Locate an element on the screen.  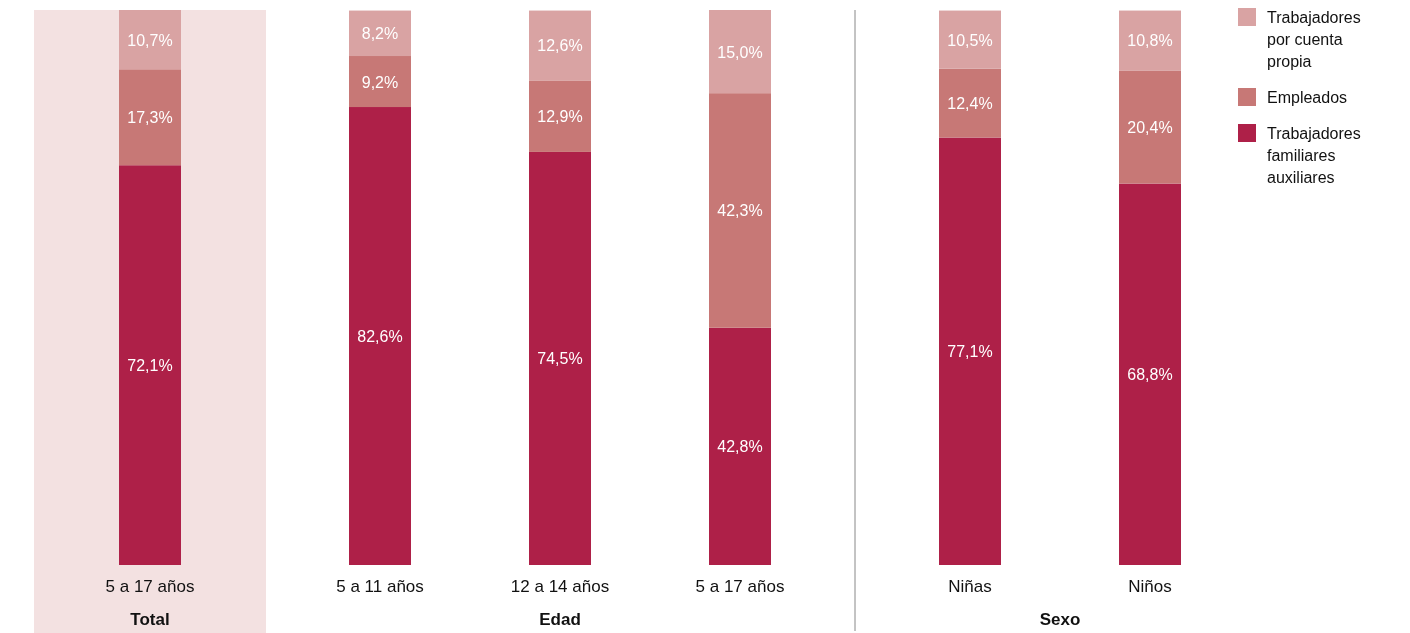
text: Edad is located at coordinates (560, 619).